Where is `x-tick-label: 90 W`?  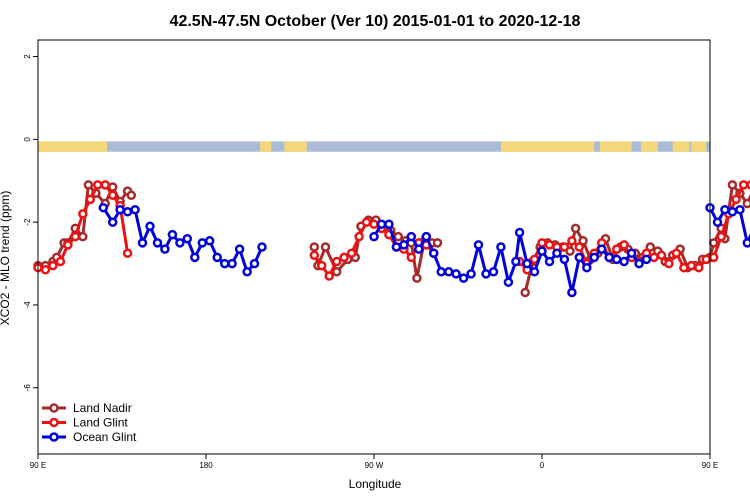
x-tick-label: 90 W is located at coordinates (374, 465).